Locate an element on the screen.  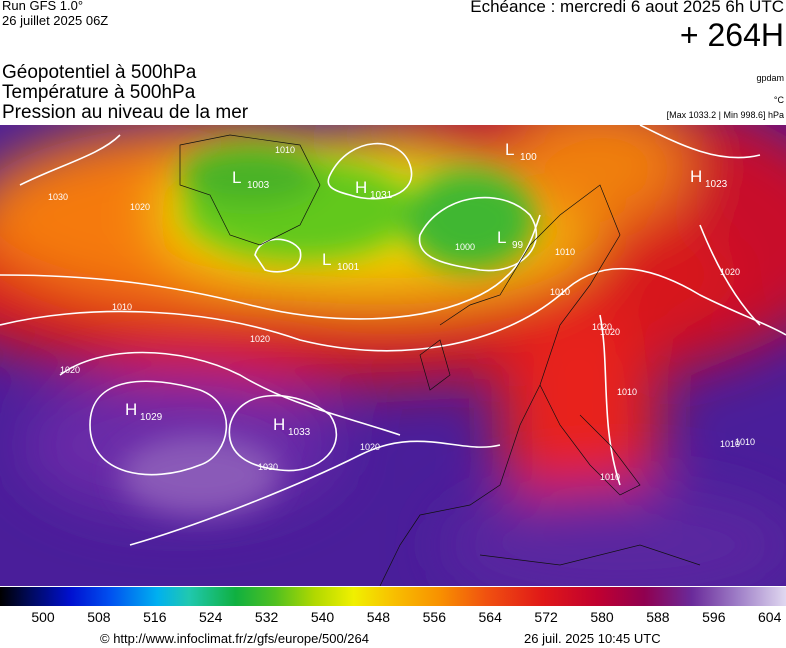
colorbar-tick: 564 is located at coordinates (490, 617).